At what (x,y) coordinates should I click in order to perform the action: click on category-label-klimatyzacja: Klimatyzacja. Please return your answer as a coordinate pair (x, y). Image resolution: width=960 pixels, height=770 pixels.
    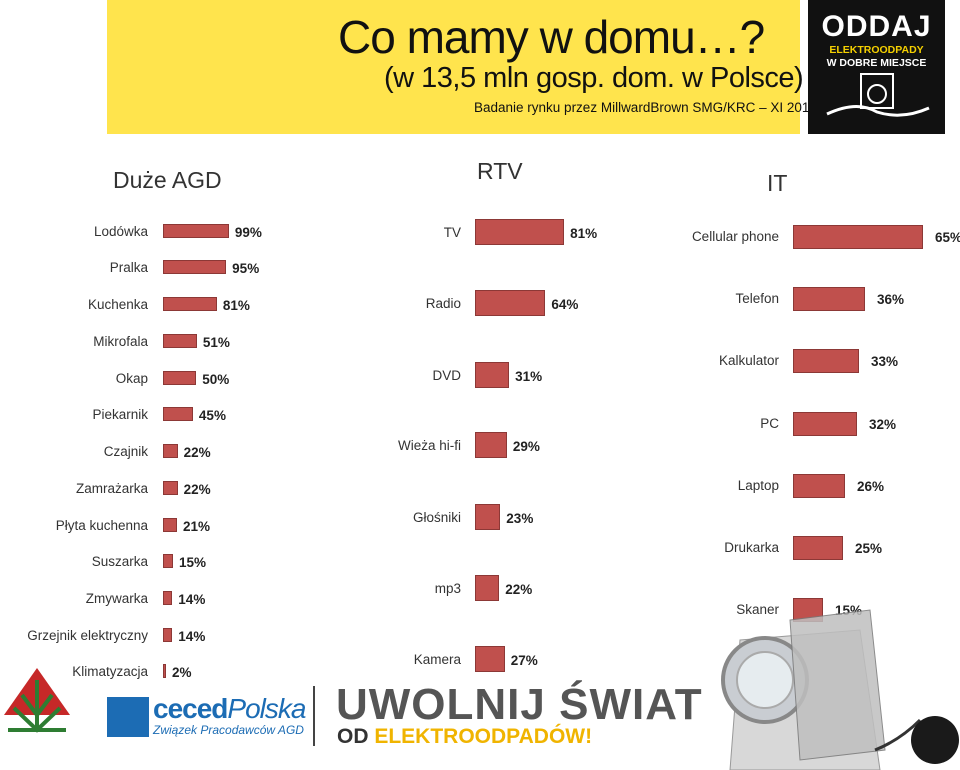
    Looking at the image, I should click on (110, 671).